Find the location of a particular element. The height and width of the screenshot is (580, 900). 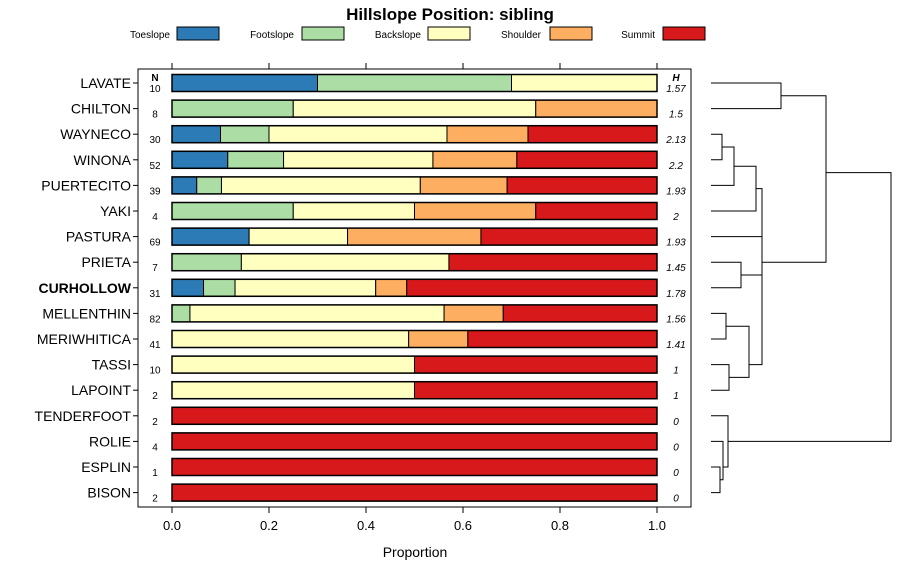

bar-segment-winona-backslope is located at coordinates (358, 159).